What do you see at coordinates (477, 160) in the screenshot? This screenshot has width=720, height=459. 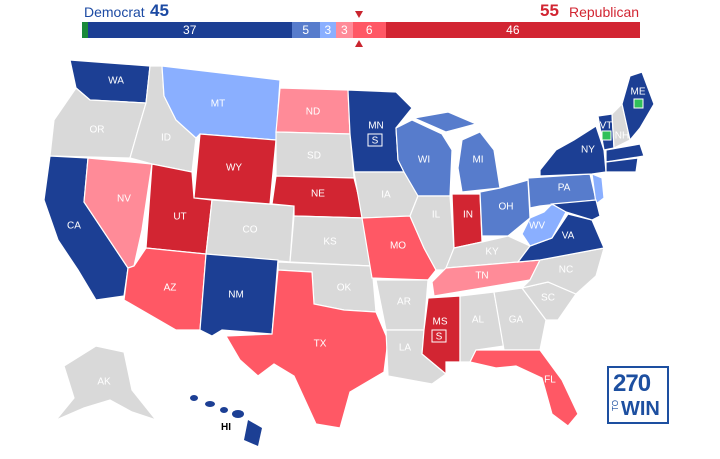 I see `state-label-mi: MI` at bounding box center [477, 160].